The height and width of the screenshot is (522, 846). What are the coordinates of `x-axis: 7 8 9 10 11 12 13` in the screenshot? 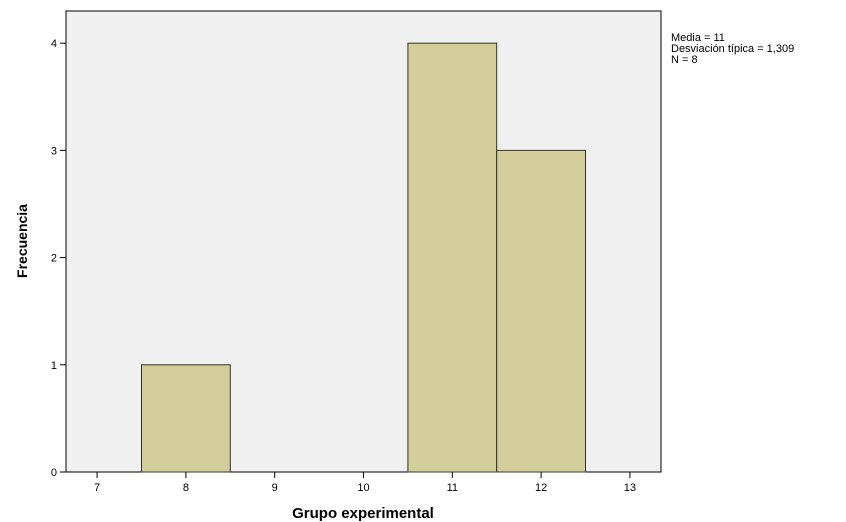 It's located at (365, 483).